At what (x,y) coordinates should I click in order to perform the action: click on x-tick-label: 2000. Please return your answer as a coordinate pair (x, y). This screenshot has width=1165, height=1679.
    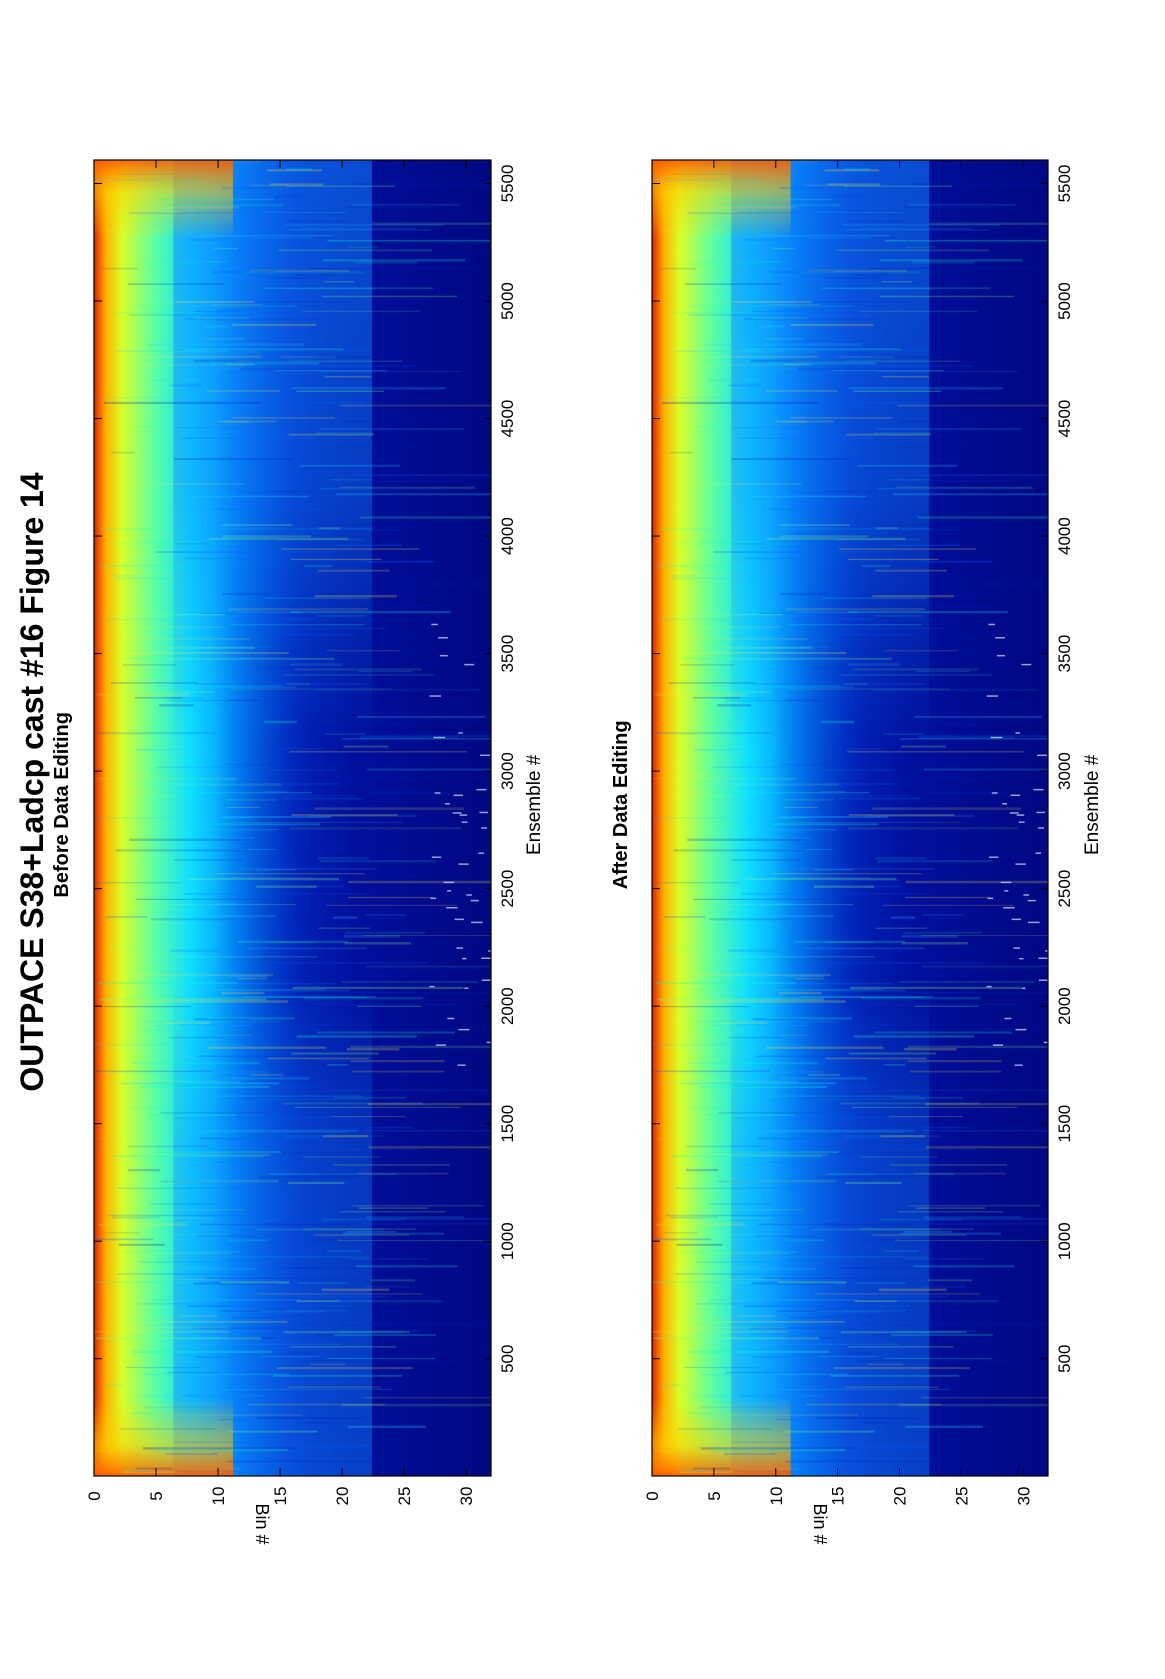
    Looking at the image, I should click on (1064, 1006).